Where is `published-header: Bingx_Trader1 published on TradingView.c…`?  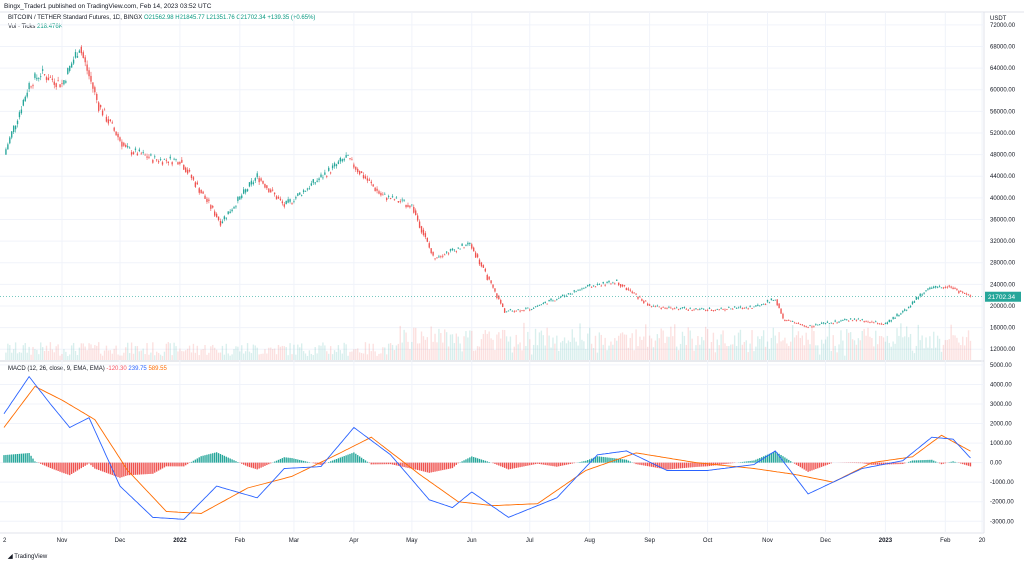
published-header: Bingx_Trader1 published on TradingView.c… is located at coordinates (108, 6).